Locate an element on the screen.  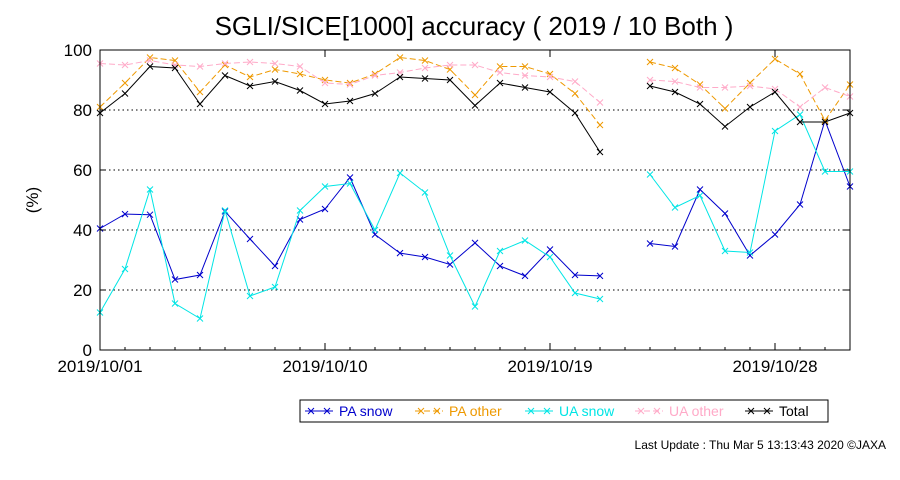
y-tick-label: 60 is located at coordinates (82, 170).